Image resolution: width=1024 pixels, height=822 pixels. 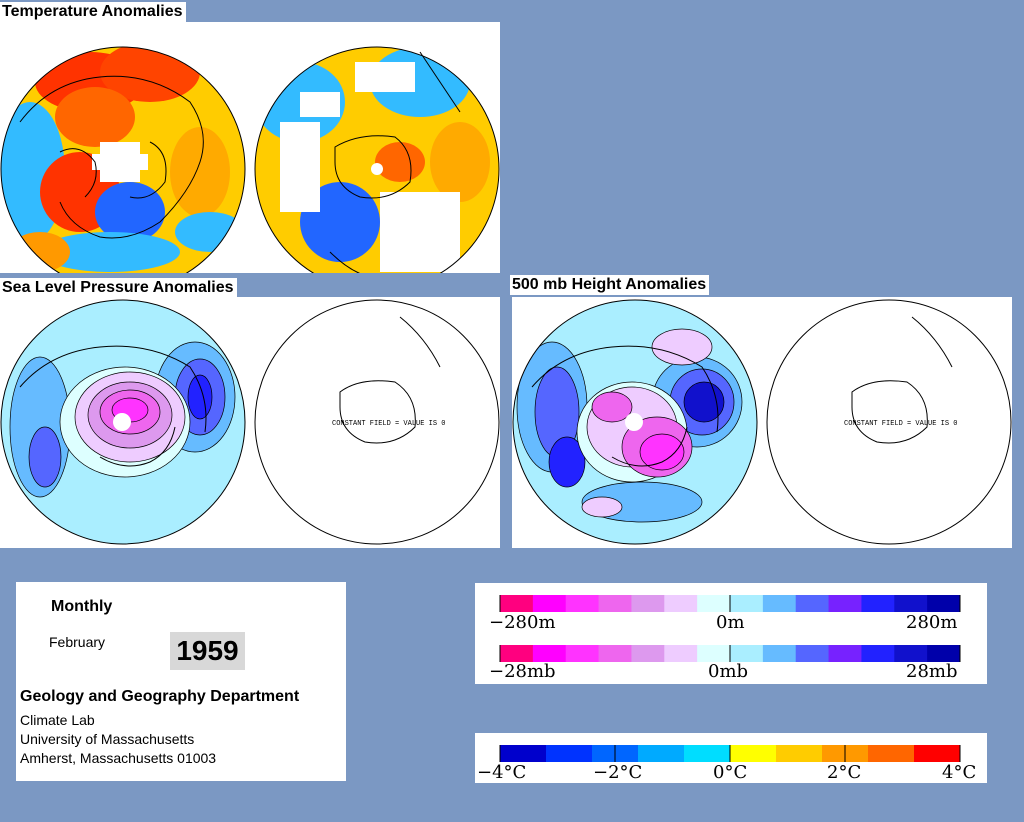 I want to click on height-scale-min: −280m, so click(x=522, y=622).